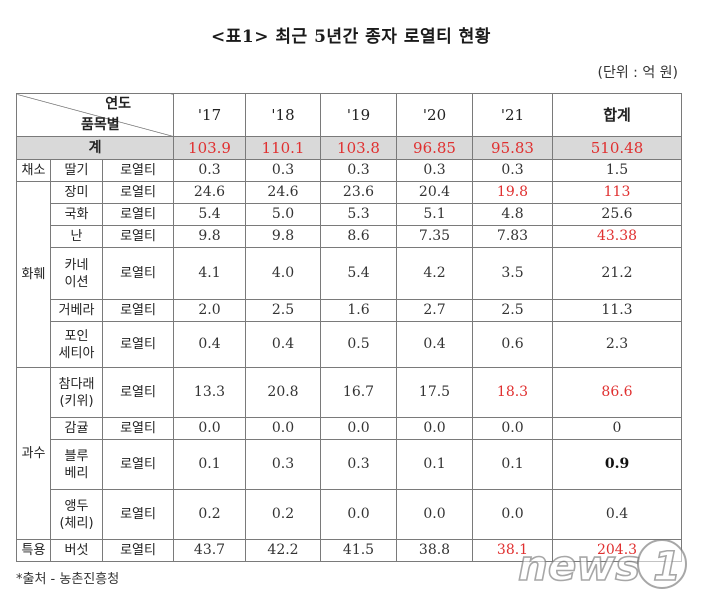  Describe the element at coordinates (637, 73) in the screenshot. I see `unit-label: (단위 : 억 원)` at that location.